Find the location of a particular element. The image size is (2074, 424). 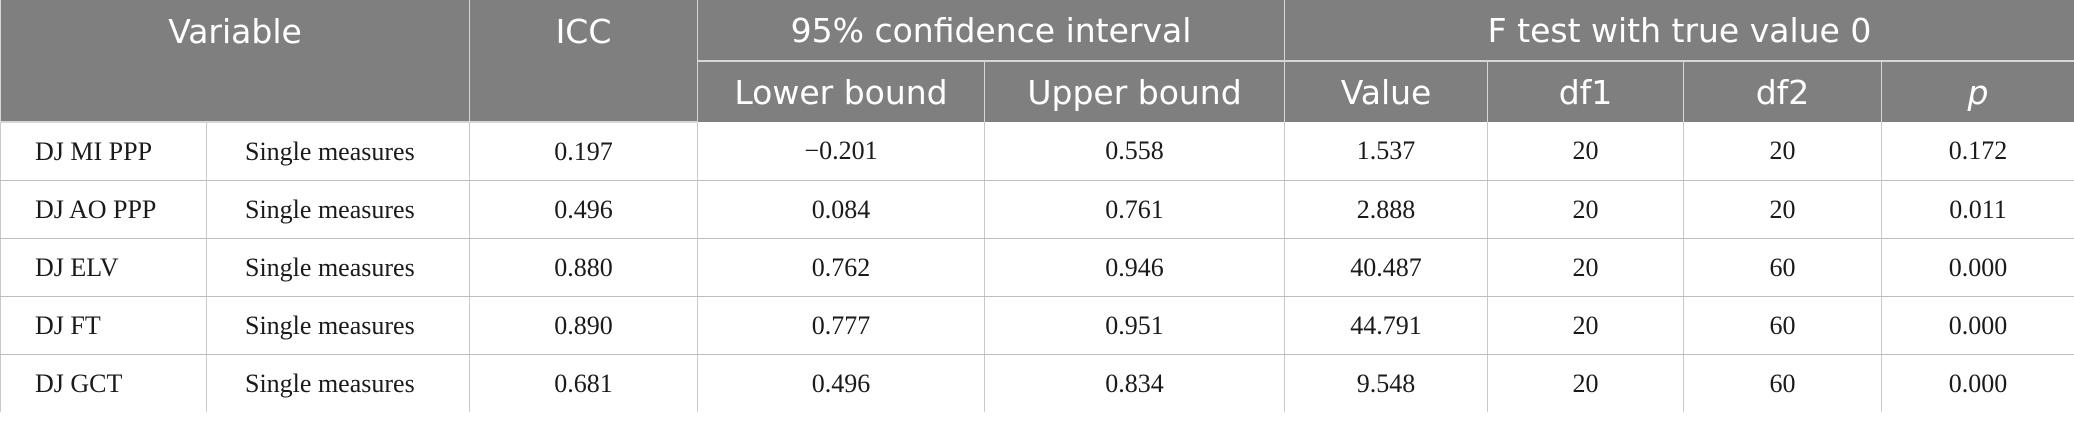

header-f-test: F test with true value 0 is located at coordinates (1679, 31).